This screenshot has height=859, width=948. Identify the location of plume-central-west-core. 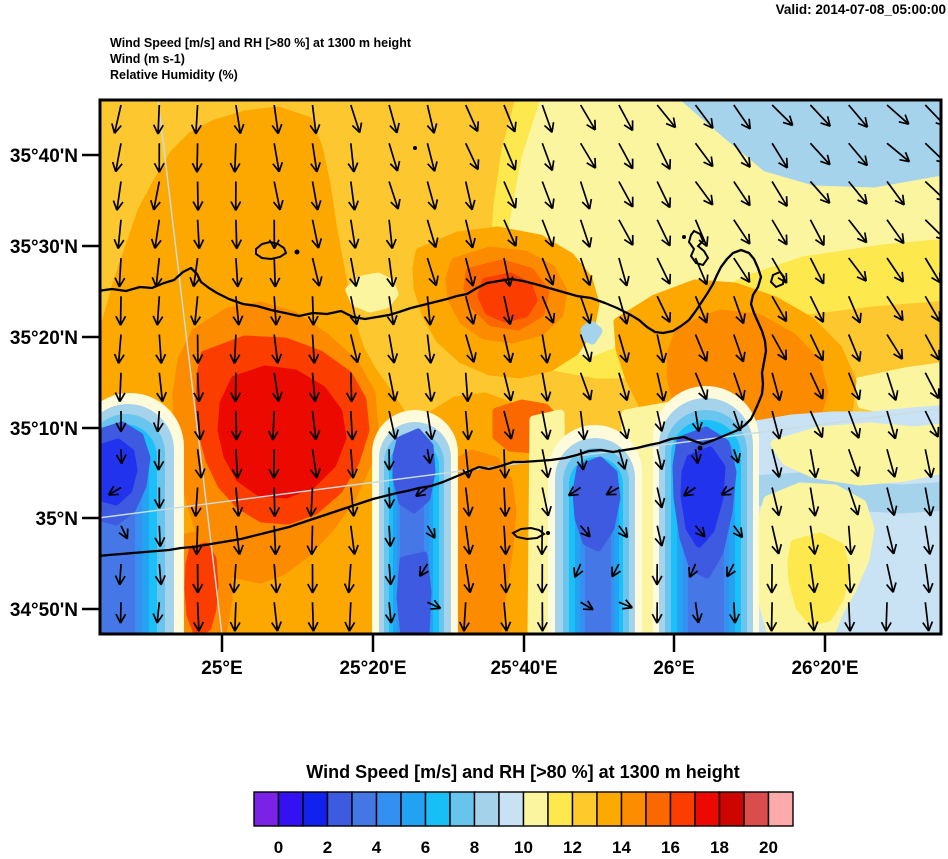
(414, 471).